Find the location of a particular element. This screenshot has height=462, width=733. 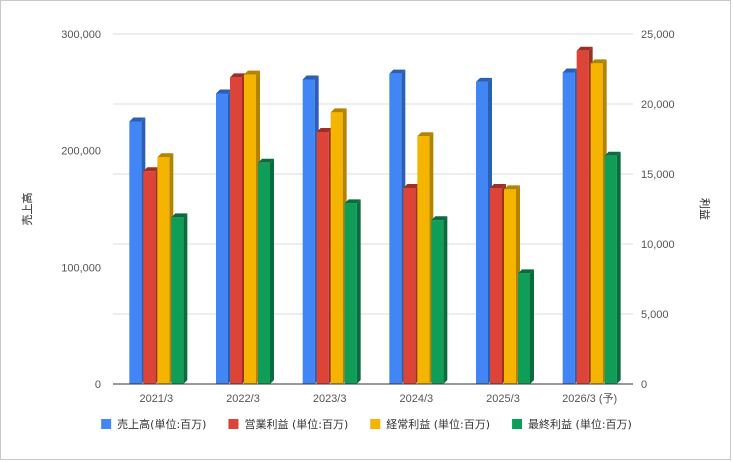

legend-item: 経常利益 (単位:百万) is located at coordinates (430, 424).